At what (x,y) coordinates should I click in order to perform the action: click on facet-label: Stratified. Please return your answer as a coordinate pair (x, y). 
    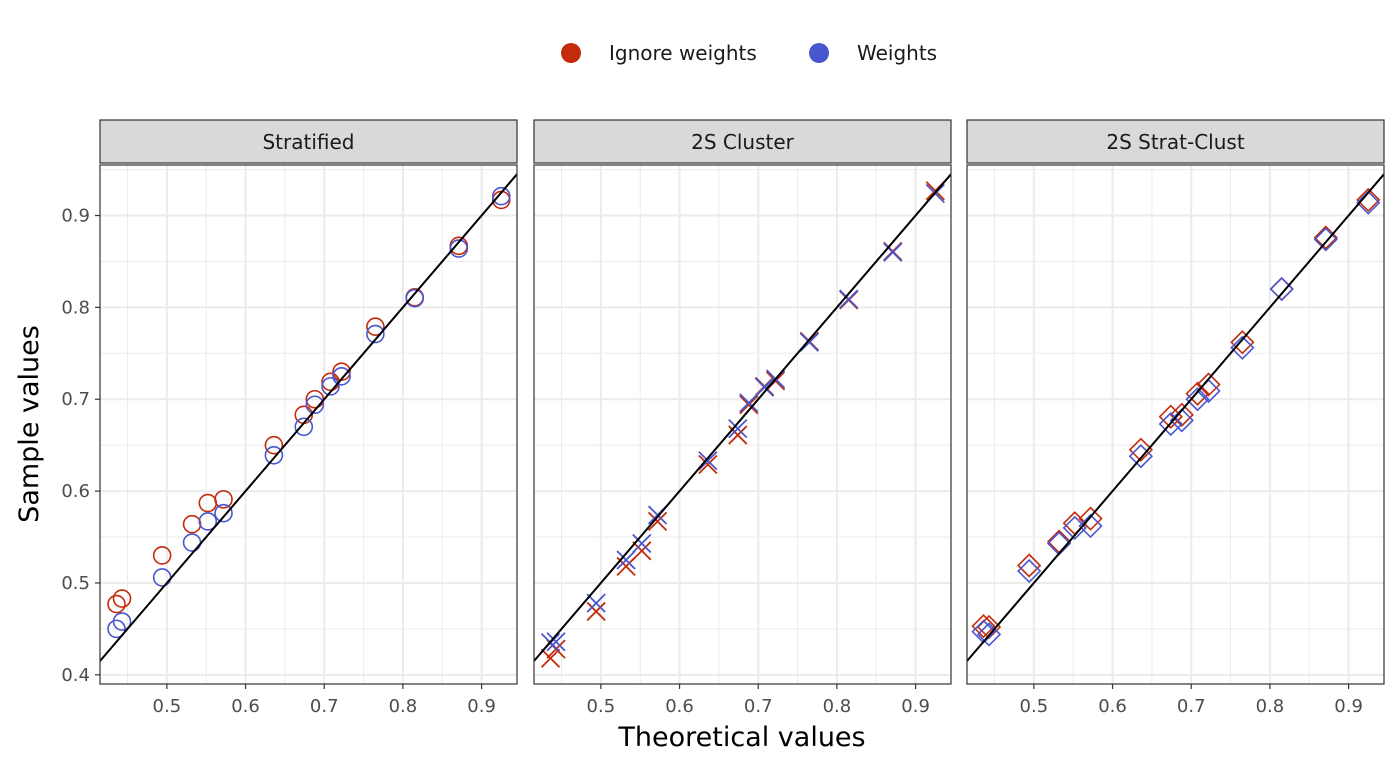
    Looking at the image, I should click on (308, 142).